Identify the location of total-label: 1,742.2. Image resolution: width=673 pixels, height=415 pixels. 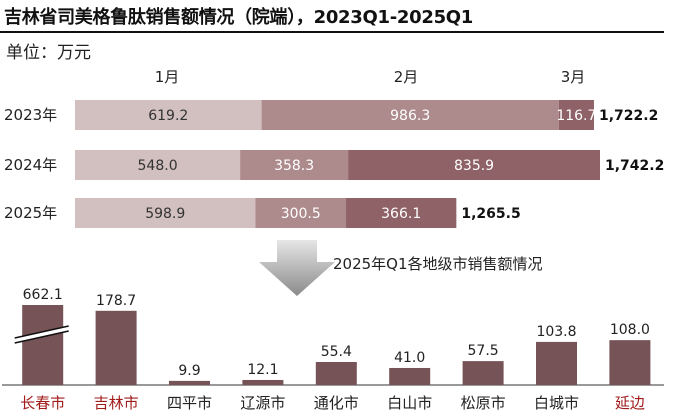
(634, 166).